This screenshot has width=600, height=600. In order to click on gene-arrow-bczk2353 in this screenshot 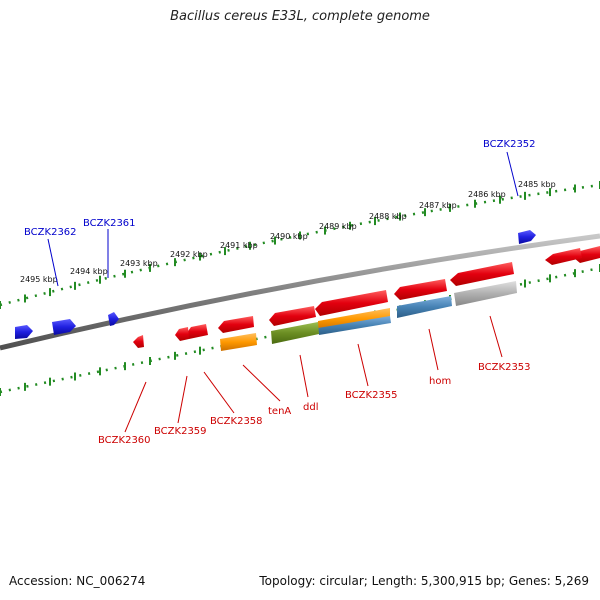, I will do `click(482, 274)`.